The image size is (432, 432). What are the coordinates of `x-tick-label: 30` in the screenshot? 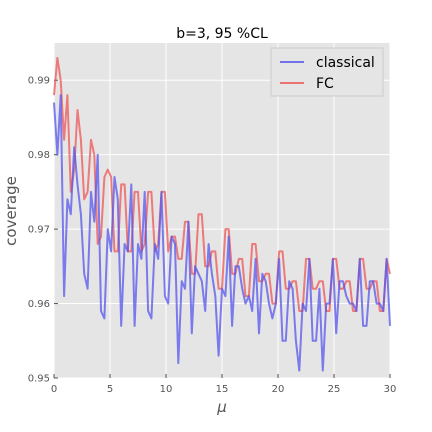 It's located at (390, 389).